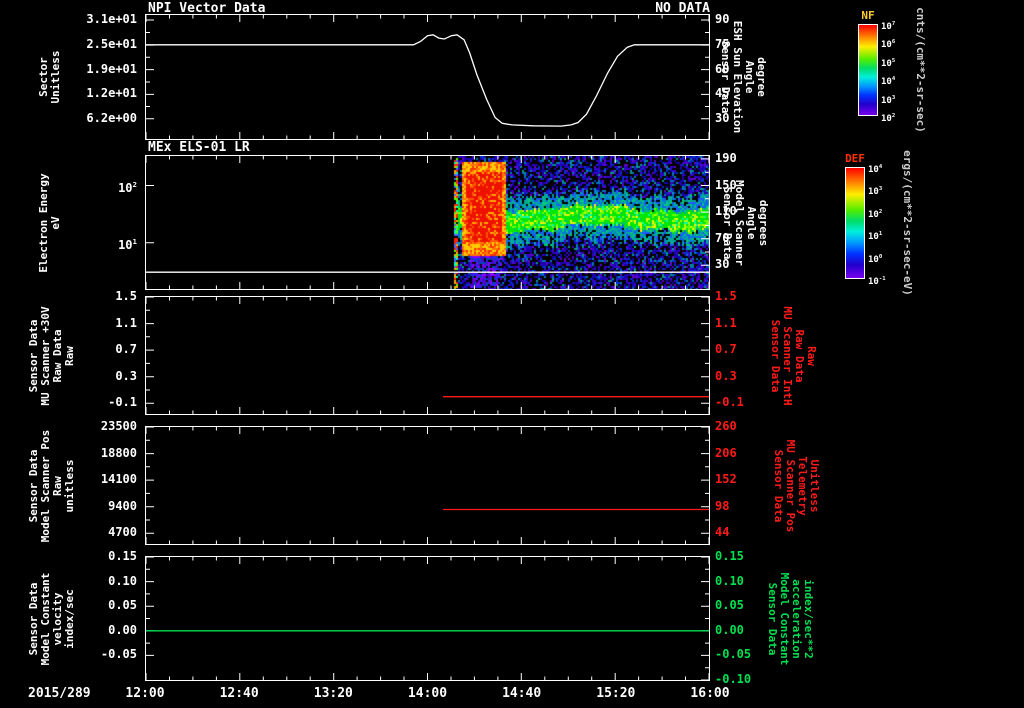 The width and height of the screenshot is (1024, 708). What do you see at coordinates (726, 296) in the screenshot?
I see `right-tick-label: 1.5` at bounding box center [726, 296].